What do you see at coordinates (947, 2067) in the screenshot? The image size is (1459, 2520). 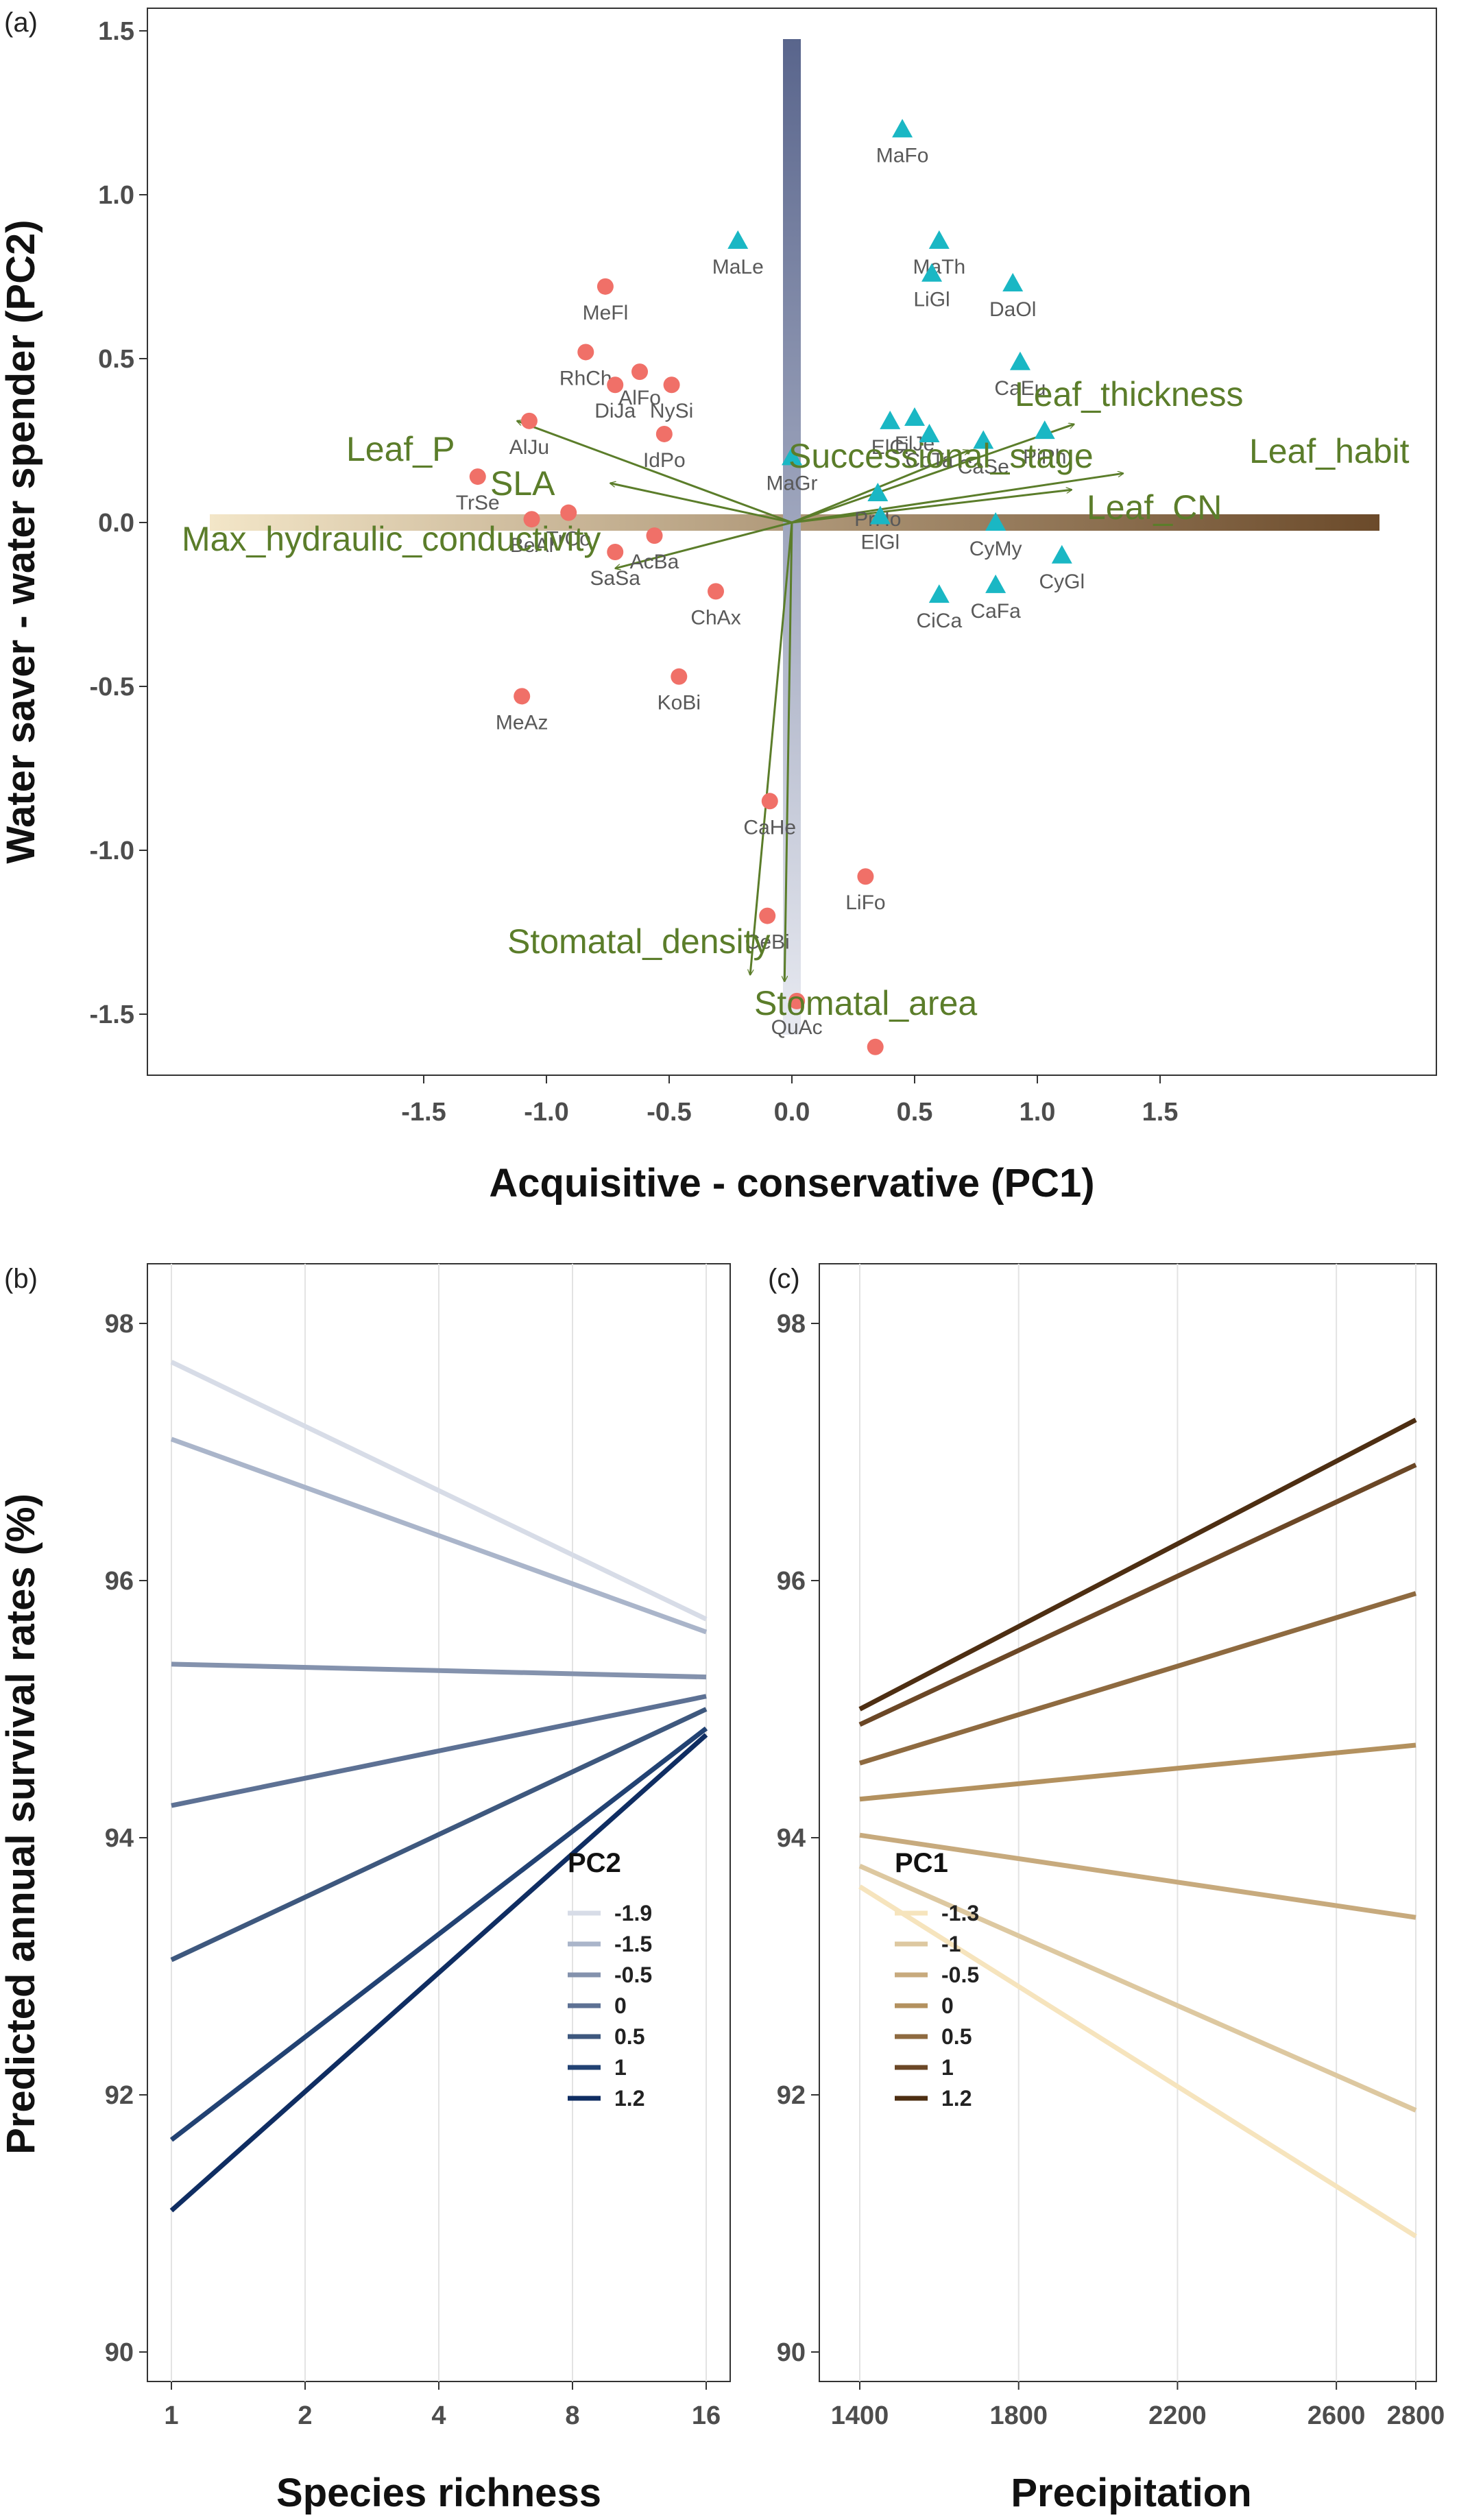 I see `legend-label: 1` at bounding box center [947, 2067].